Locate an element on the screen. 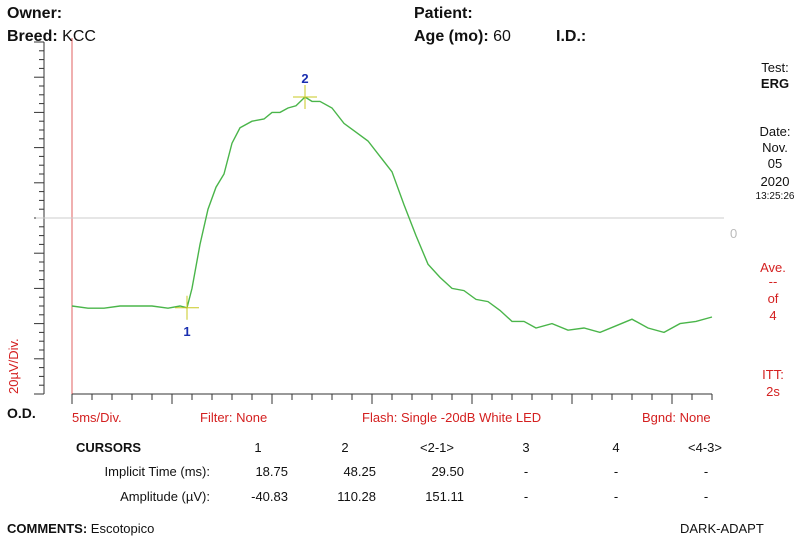  y-axis-label: 20µV/Div. is located at coordinates (13, 366).